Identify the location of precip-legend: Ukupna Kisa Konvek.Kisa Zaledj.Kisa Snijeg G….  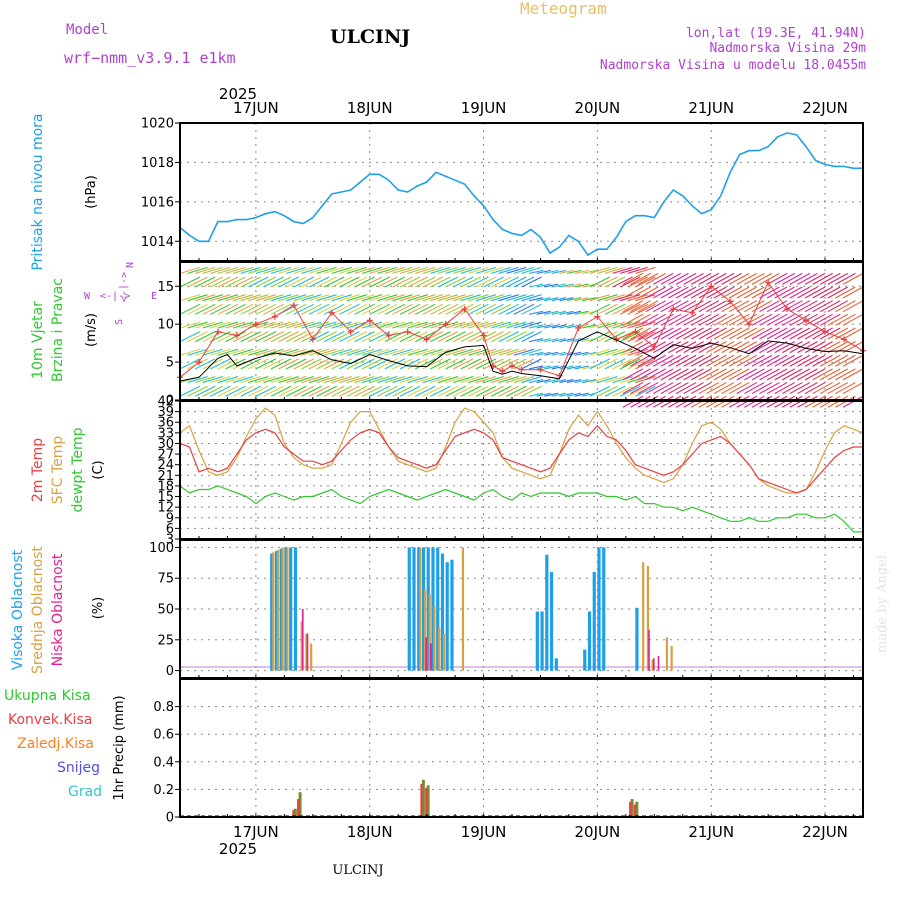
(53, 744).